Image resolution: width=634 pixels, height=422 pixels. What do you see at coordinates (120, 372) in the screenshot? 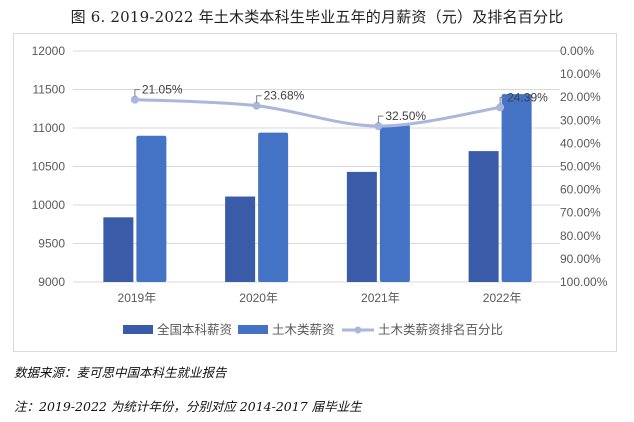
I see `data-source-note: 数据来源：麦可思中国本科生就业报告` at bounding box center [120, 372].